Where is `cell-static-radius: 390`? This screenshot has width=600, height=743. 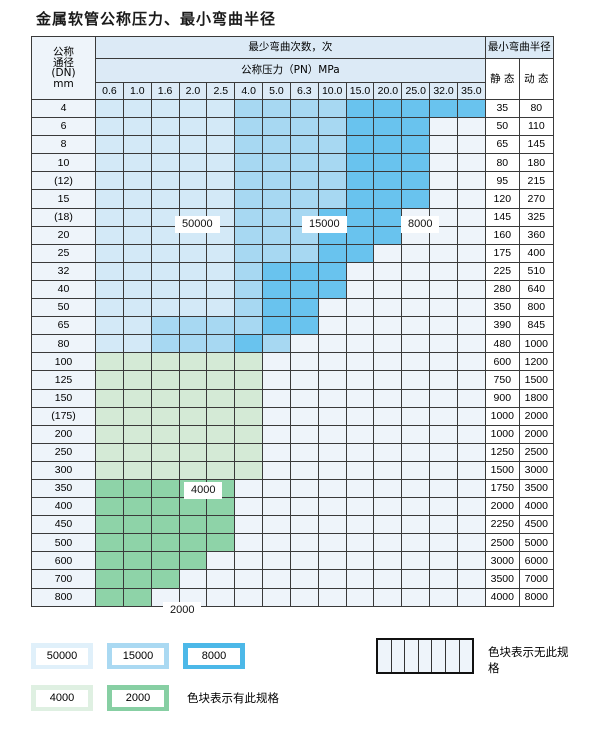
cell-static-radius: 390 is located at coordinates (502, 326).